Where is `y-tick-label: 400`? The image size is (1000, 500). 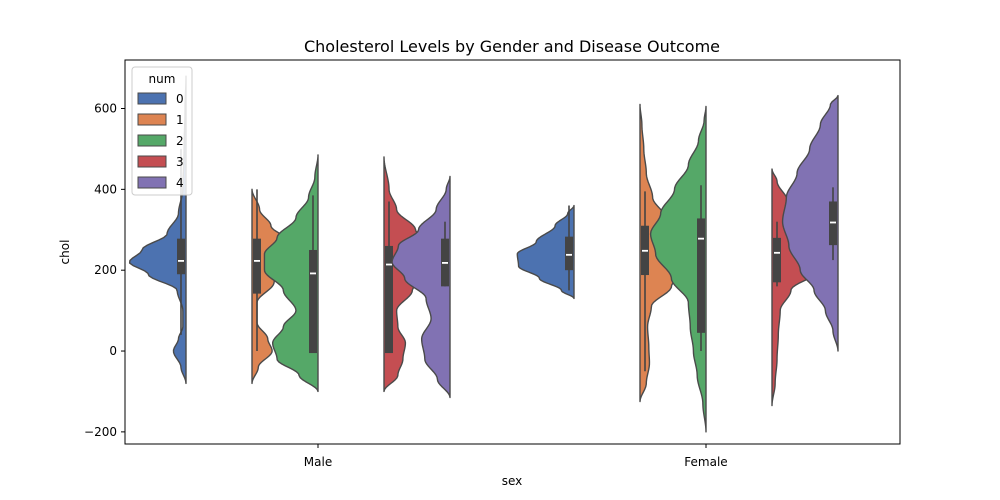 y-tick-label: 400 is located at coordinates (105, 189).